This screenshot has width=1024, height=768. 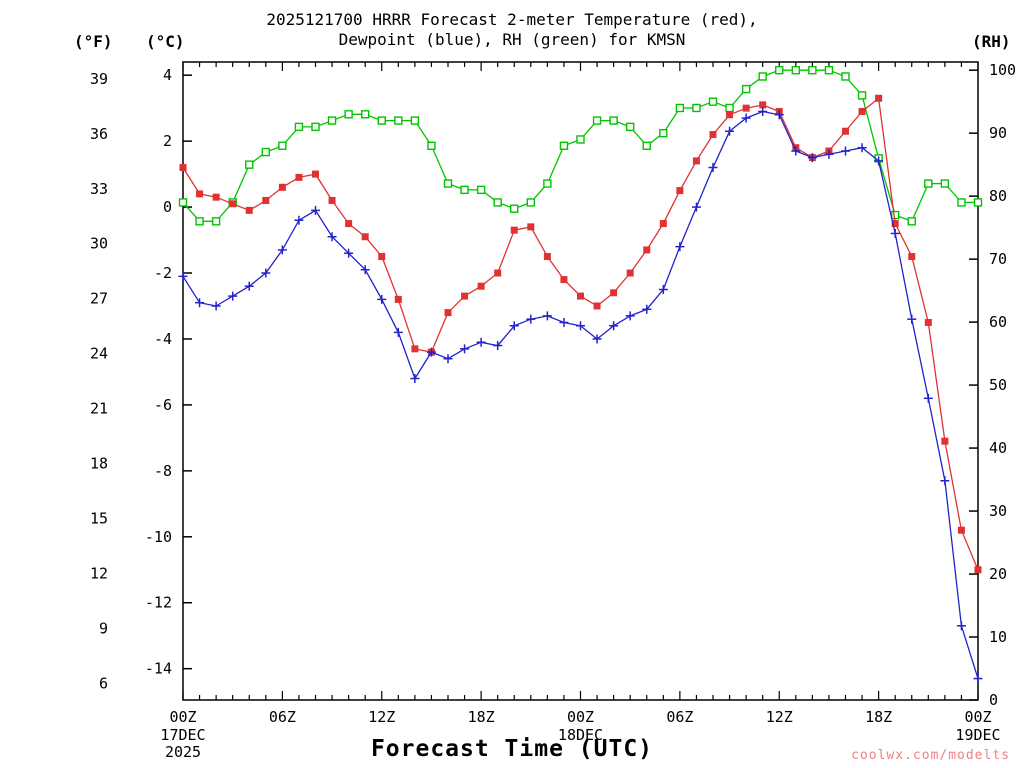 I want to click on chart-title-line2: Dewpoint (blue), RH (green) for KMSN, so click(x=512, y=39).